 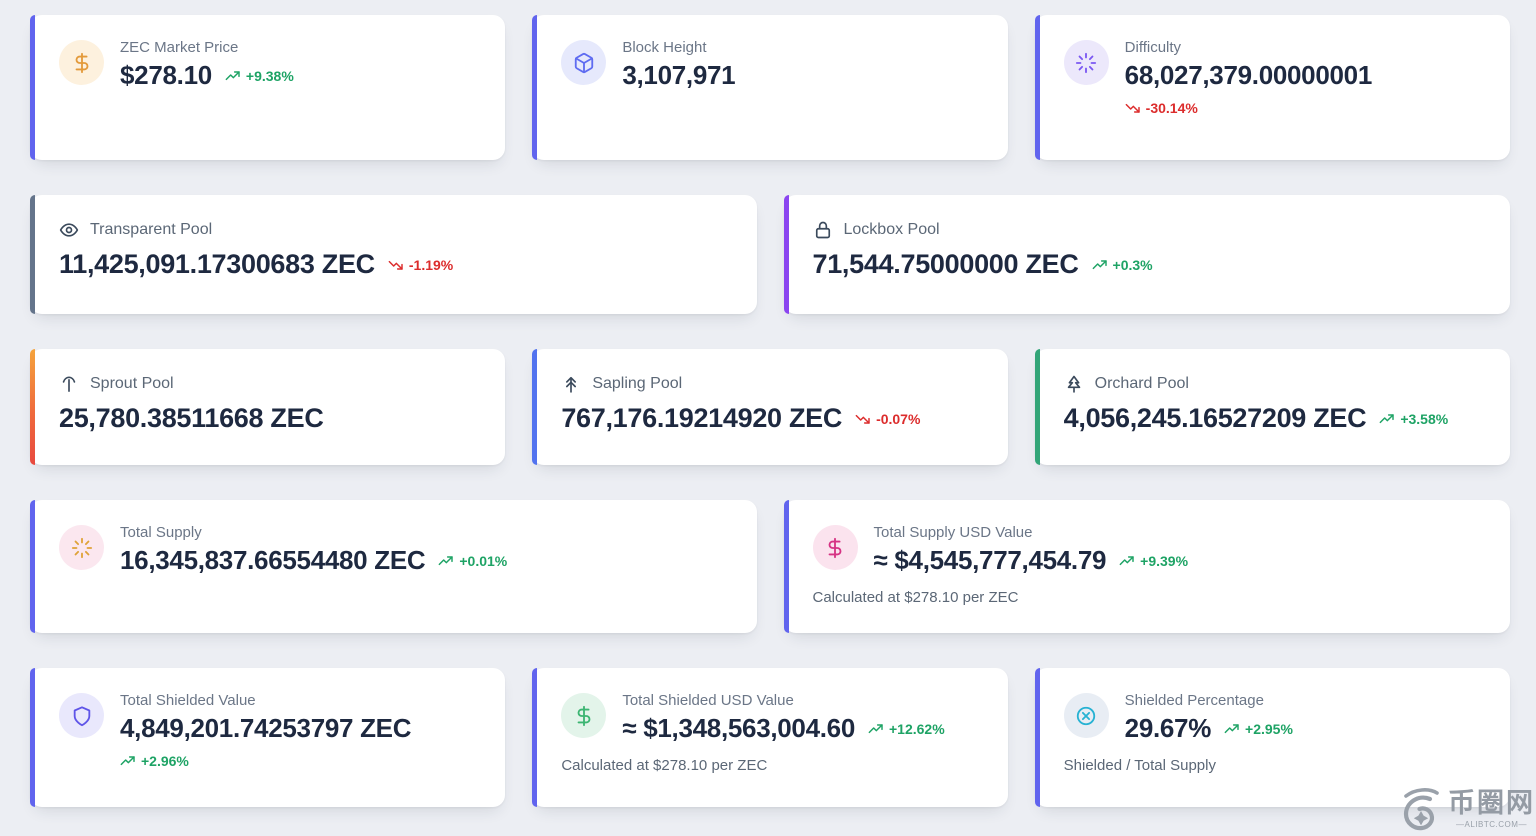 I want to click on card-subtitle: Shielded / Total Supply, so click(x=1139, y=765).